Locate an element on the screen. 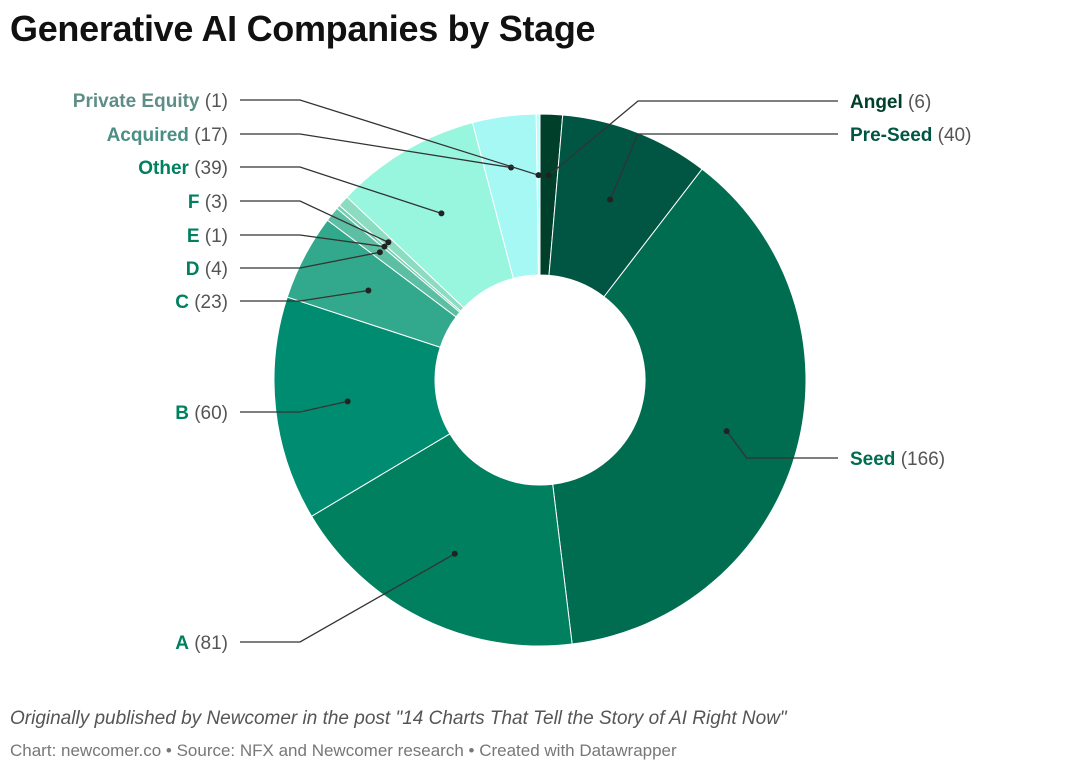 The image size is (1080, 774). slice-seed is located at coordinates (679, 406).